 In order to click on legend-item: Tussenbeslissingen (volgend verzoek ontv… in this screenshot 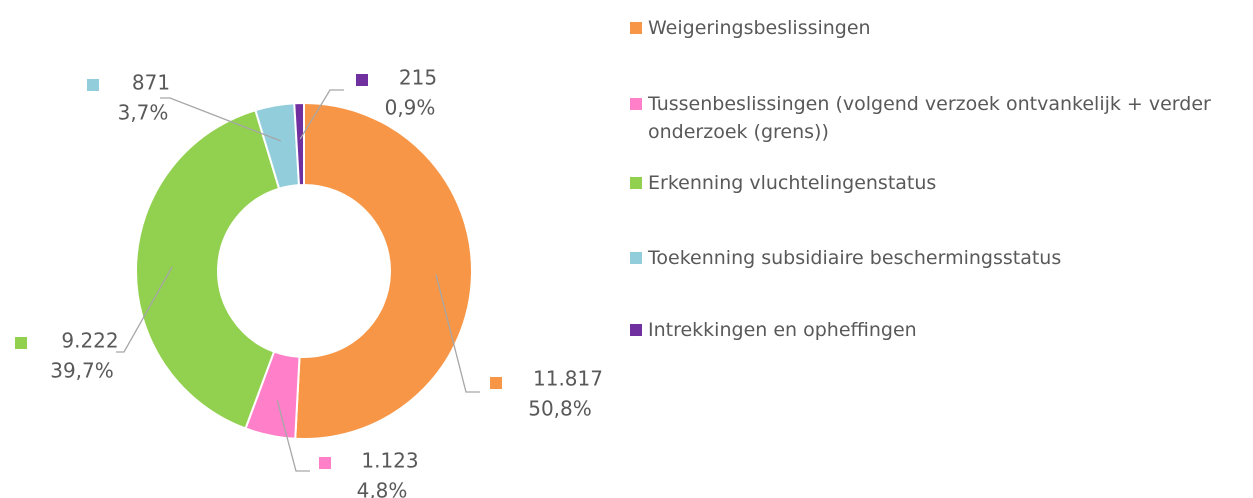, I will do `click(930, 118)`.